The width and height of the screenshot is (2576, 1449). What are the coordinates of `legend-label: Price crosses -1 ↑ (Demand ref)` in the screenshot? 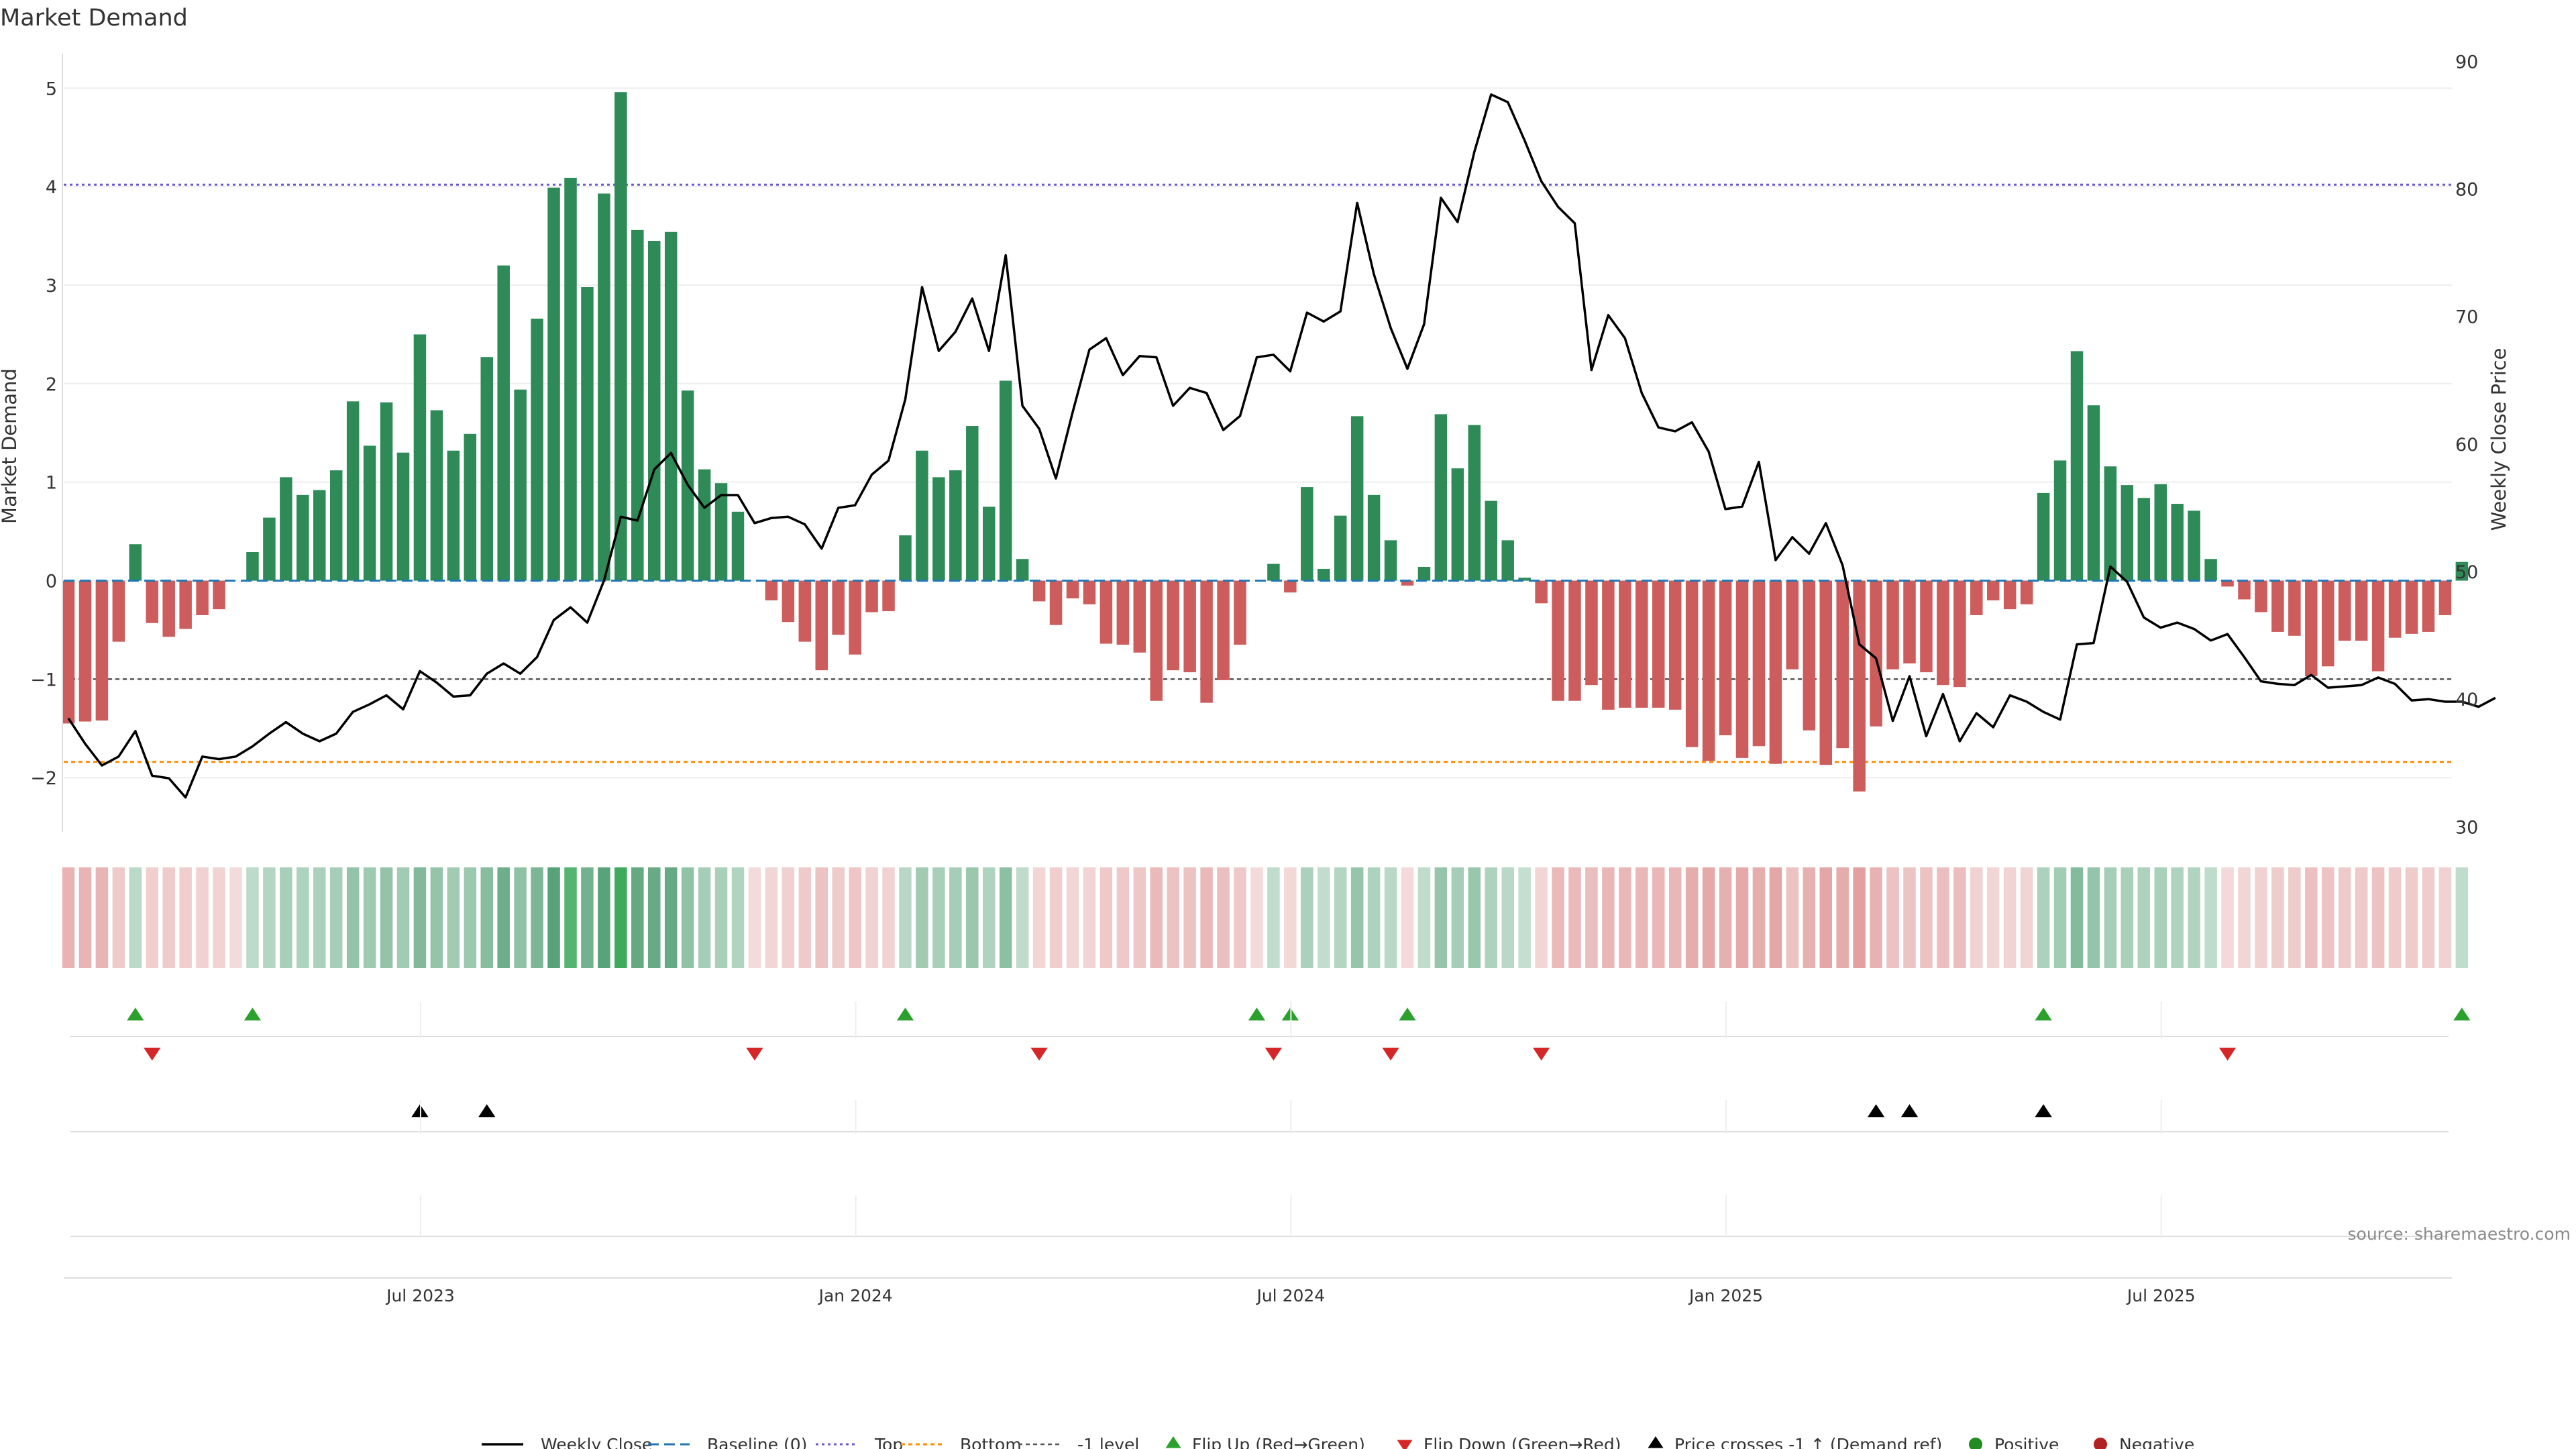 It's located at (1808, 1442).